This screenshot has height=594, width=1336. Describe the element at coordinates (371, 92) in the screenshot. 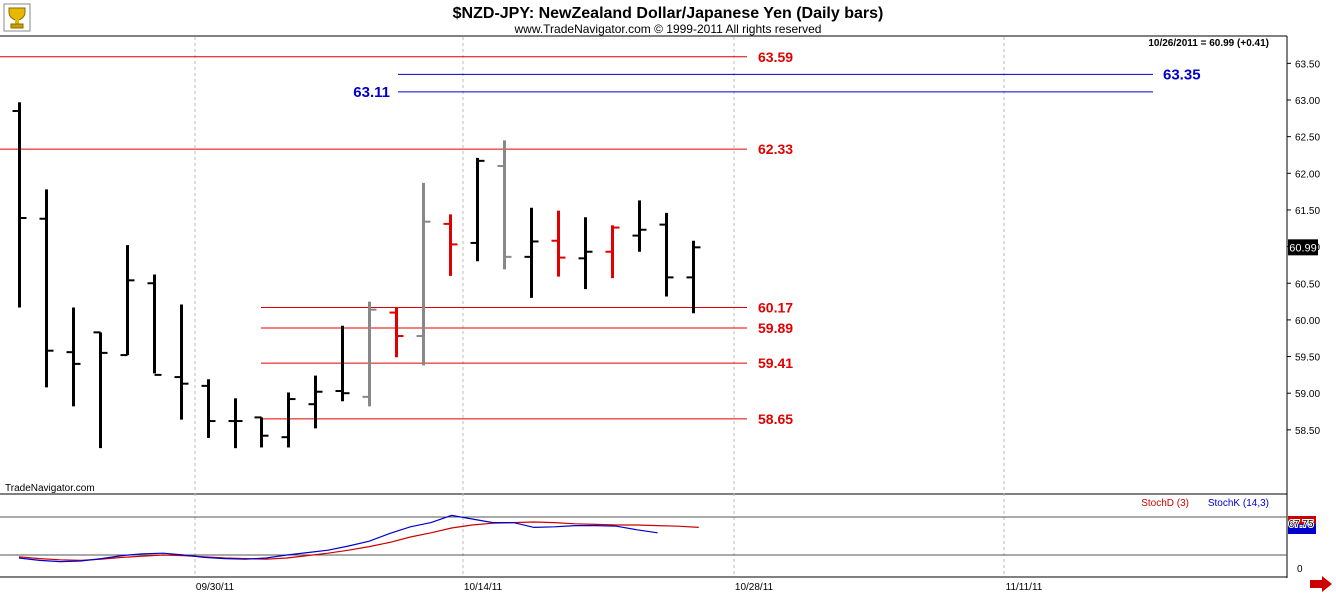

I see `level-label: 63.11` at that location.